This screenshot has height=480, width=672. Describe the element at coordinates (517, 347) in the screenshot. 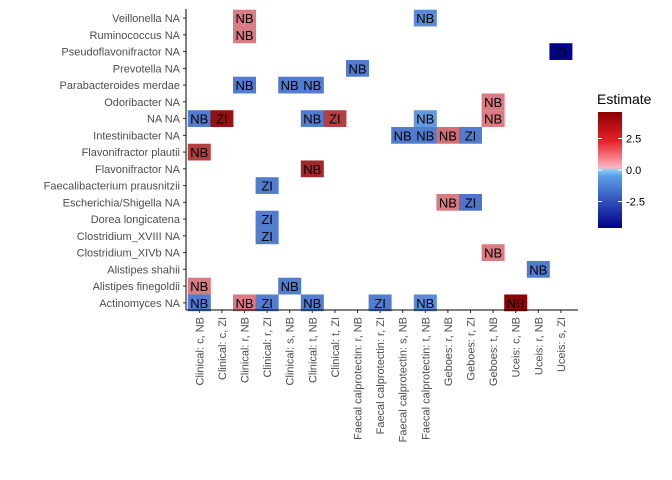

I see `x-tick-label: Uceis: c, NB` at that location.